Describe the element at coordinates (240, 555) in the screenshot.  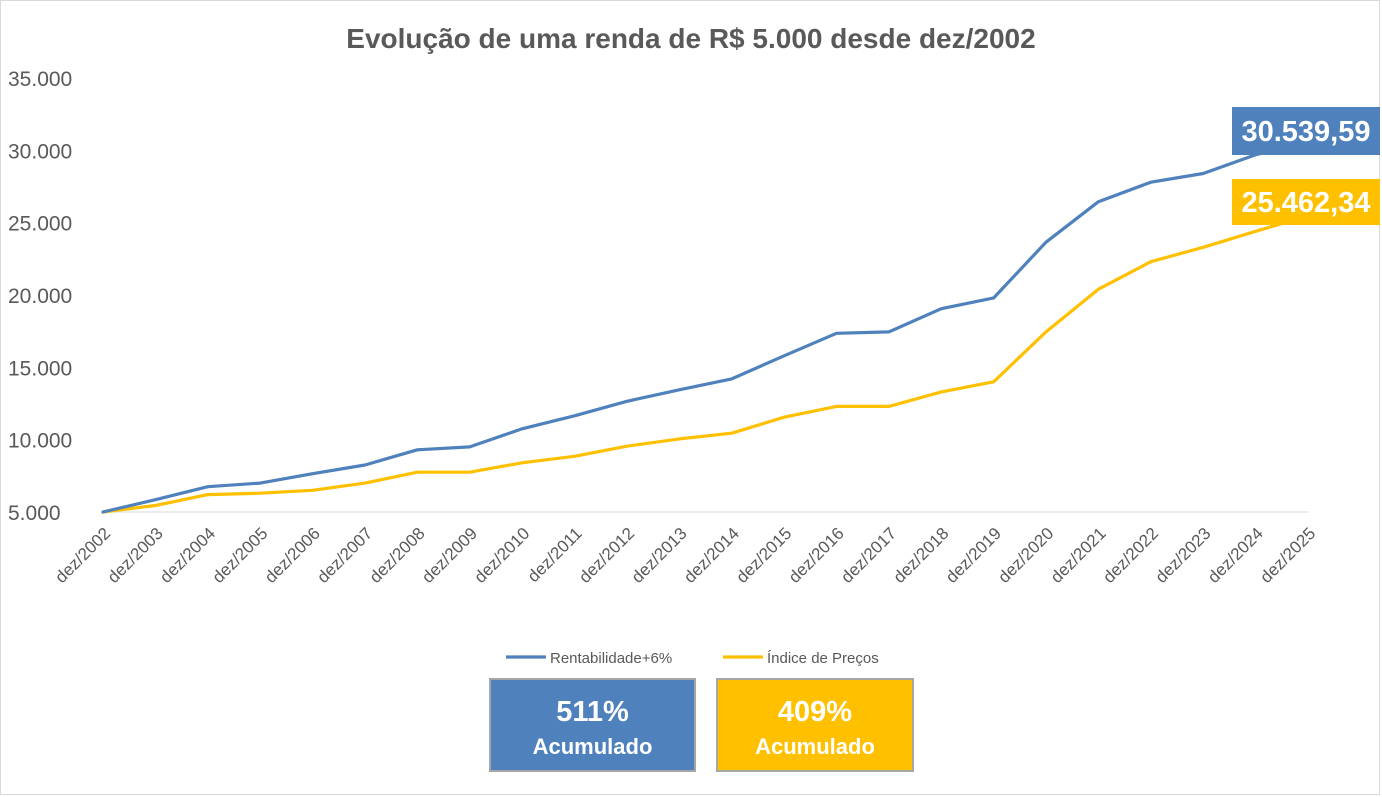
I see `x-tick-label: dez/2005` at that location.